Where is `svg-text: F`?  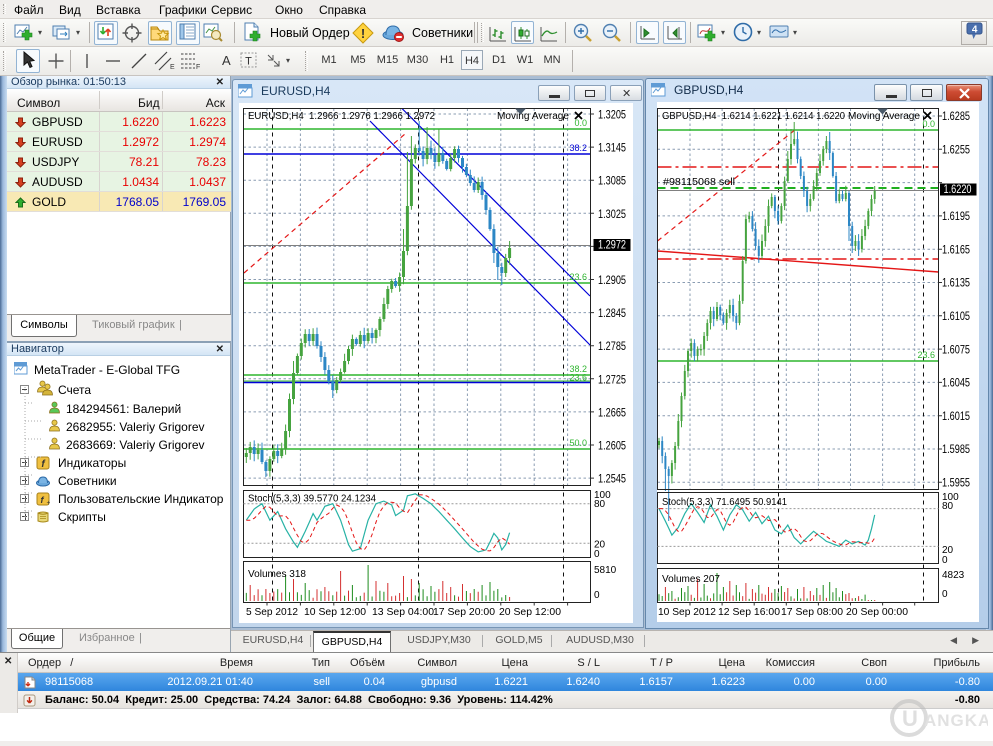 svg-text: F is located at coordinates (198, 67).